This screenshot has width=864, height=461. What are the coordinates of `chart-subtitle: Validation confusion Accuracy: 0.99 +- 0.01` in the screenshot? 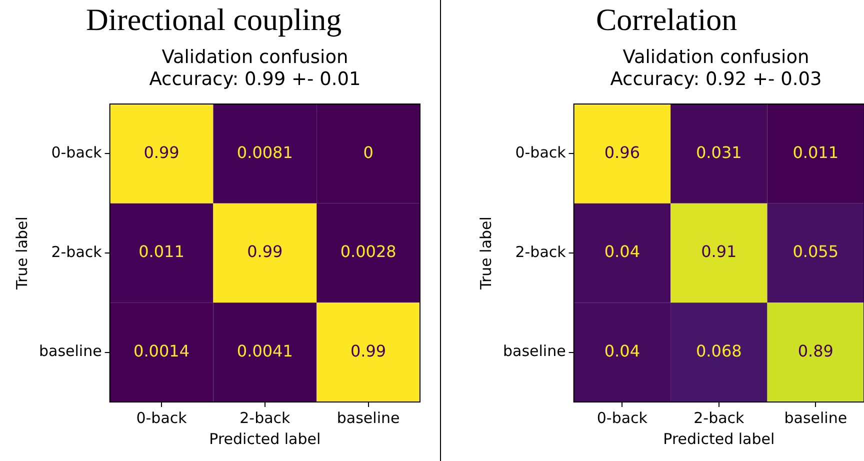 It's located at (255, 69).